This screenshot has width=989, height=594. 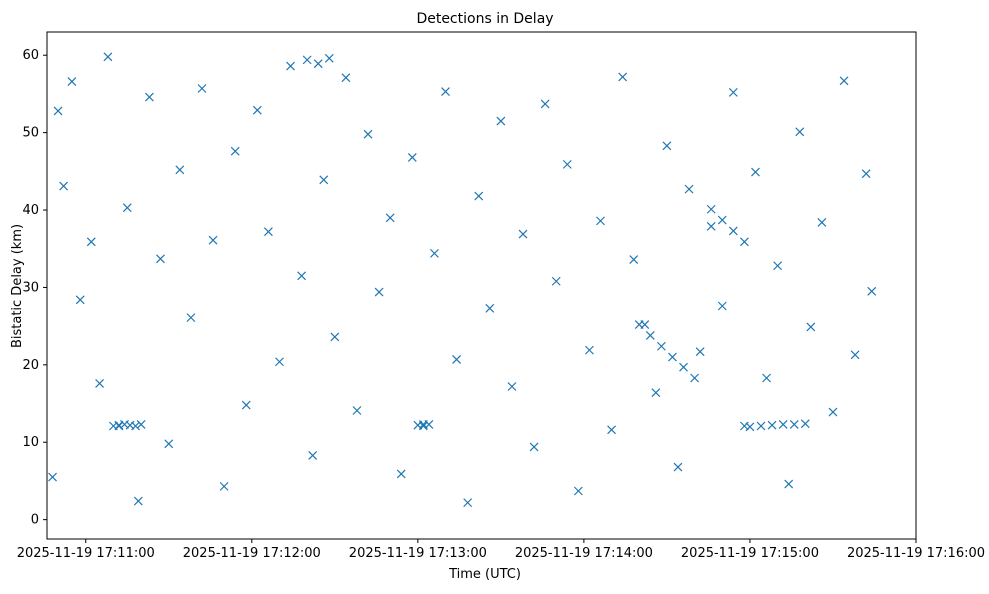 What do you see at coordinates (30, 55) in the screenshot?
I see `y-tick-label: 60` at bounding box center [30, 55].